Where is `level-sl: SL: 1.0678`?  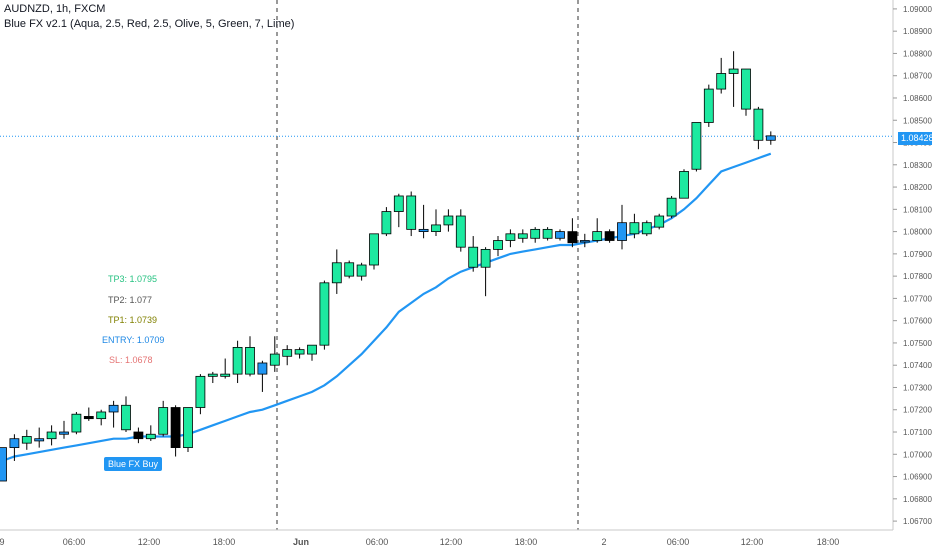 level-sl: SL: 1.0678 is located at coordinates (131, 360).